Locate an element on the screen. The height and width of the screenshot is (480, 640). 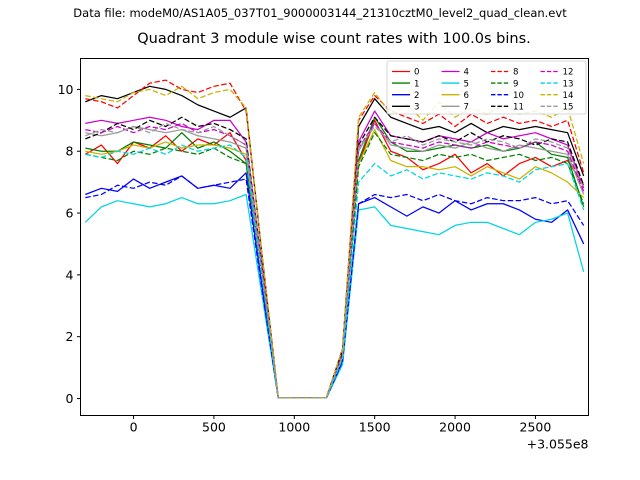
x-tick-label-2500: 2500 is located at coordinates (536, 427).